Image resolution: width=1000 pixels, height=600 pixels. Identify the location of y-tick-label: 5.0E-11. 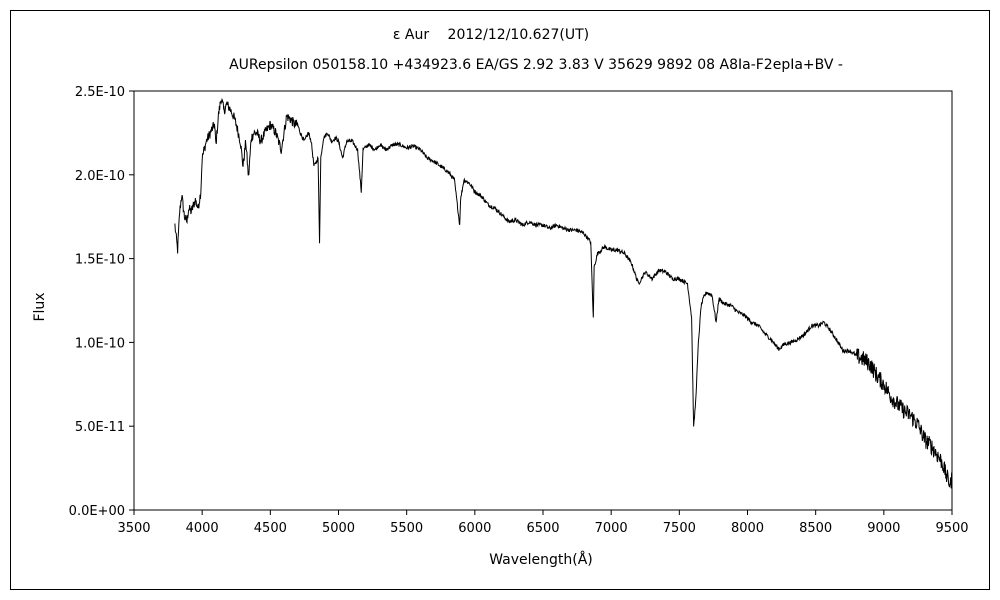
(100, 427).